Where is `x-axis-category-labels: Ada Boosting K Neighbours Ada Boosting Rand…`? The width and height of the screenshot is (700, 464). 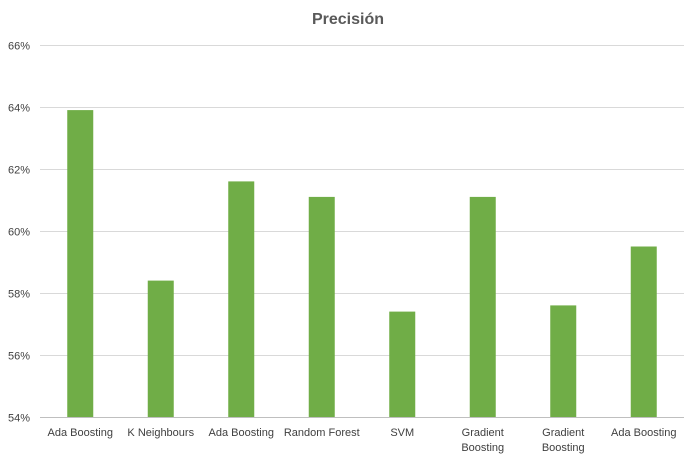
x-axis-category-labels: Ada Boosting K Neighbours Ada Boosting Rand… is located at coordinates (362, 440).